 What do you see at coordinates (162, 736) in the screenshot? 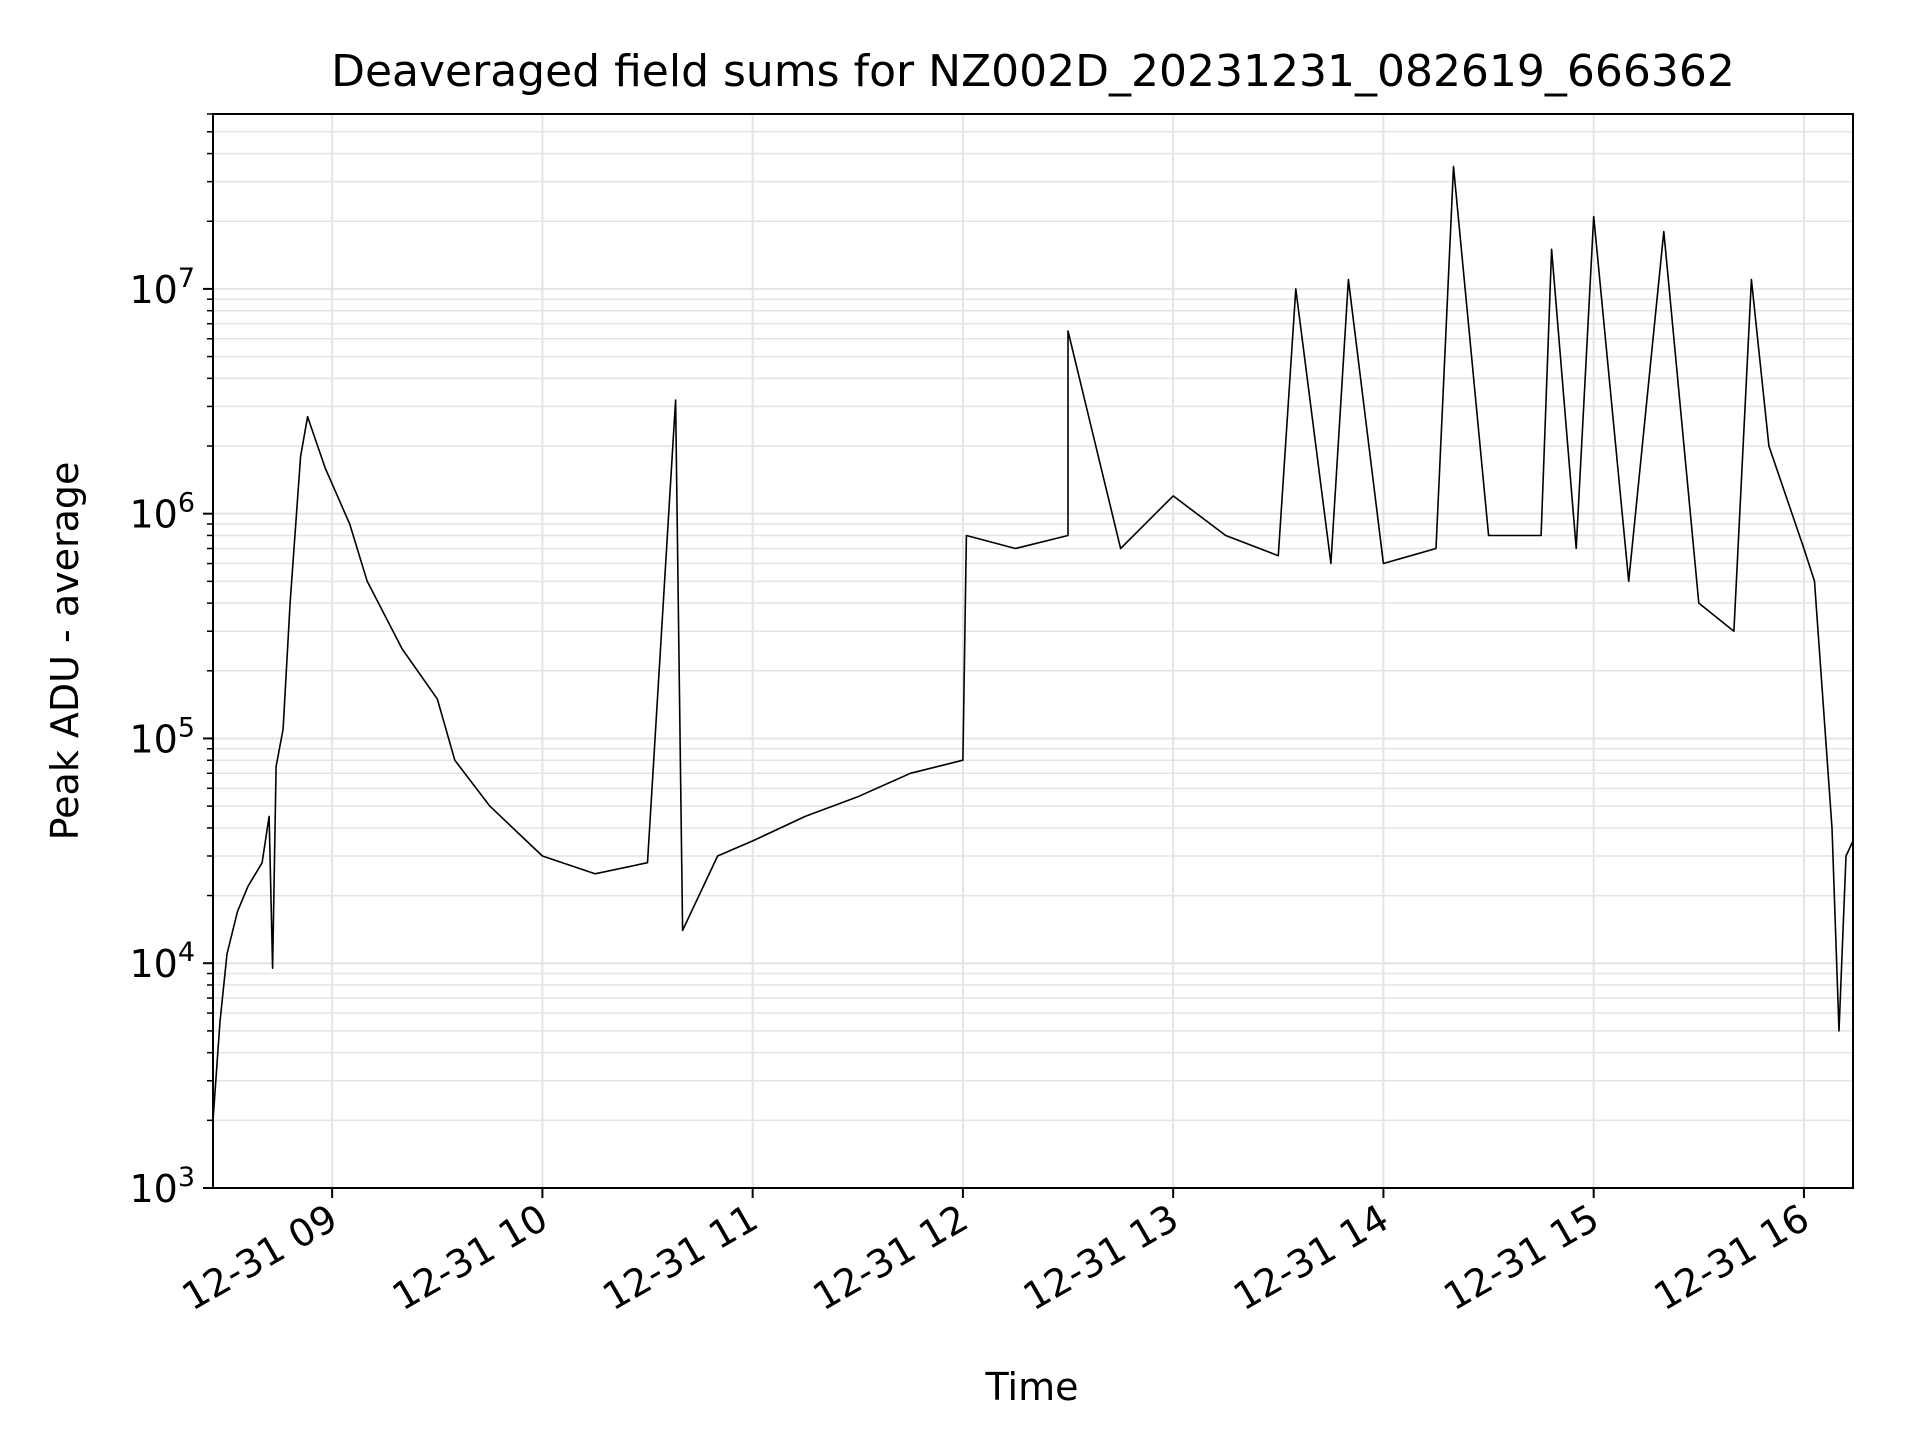
I see `y-tick-label: 105` at bounding box center [162, 736].